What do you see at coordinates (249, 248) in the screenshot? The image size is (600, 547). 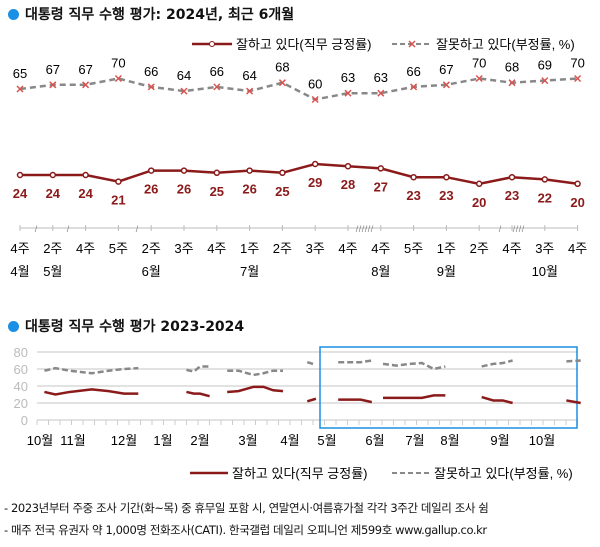 I see `week-label: 1주` at bounding box center [249, 248].